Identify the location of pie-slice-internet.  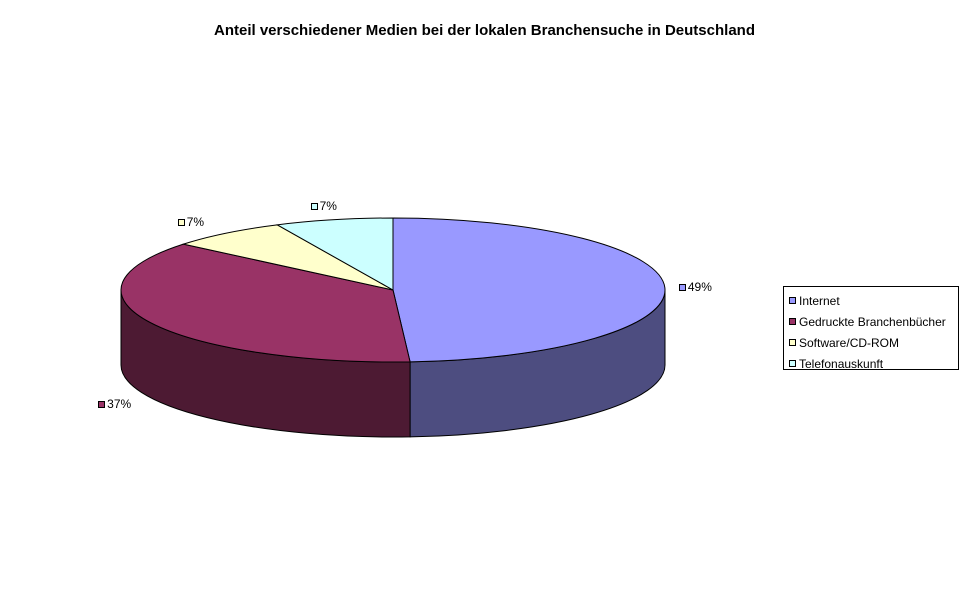
(529, 290).